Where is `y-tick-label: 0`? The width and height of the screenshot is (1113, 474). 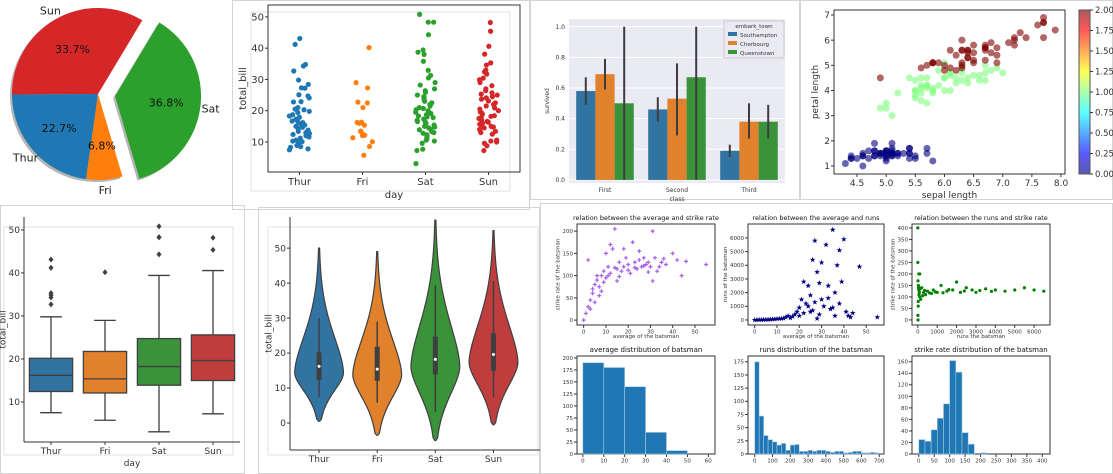
y-tick-label: 0 is located at coordinates (907, 321).